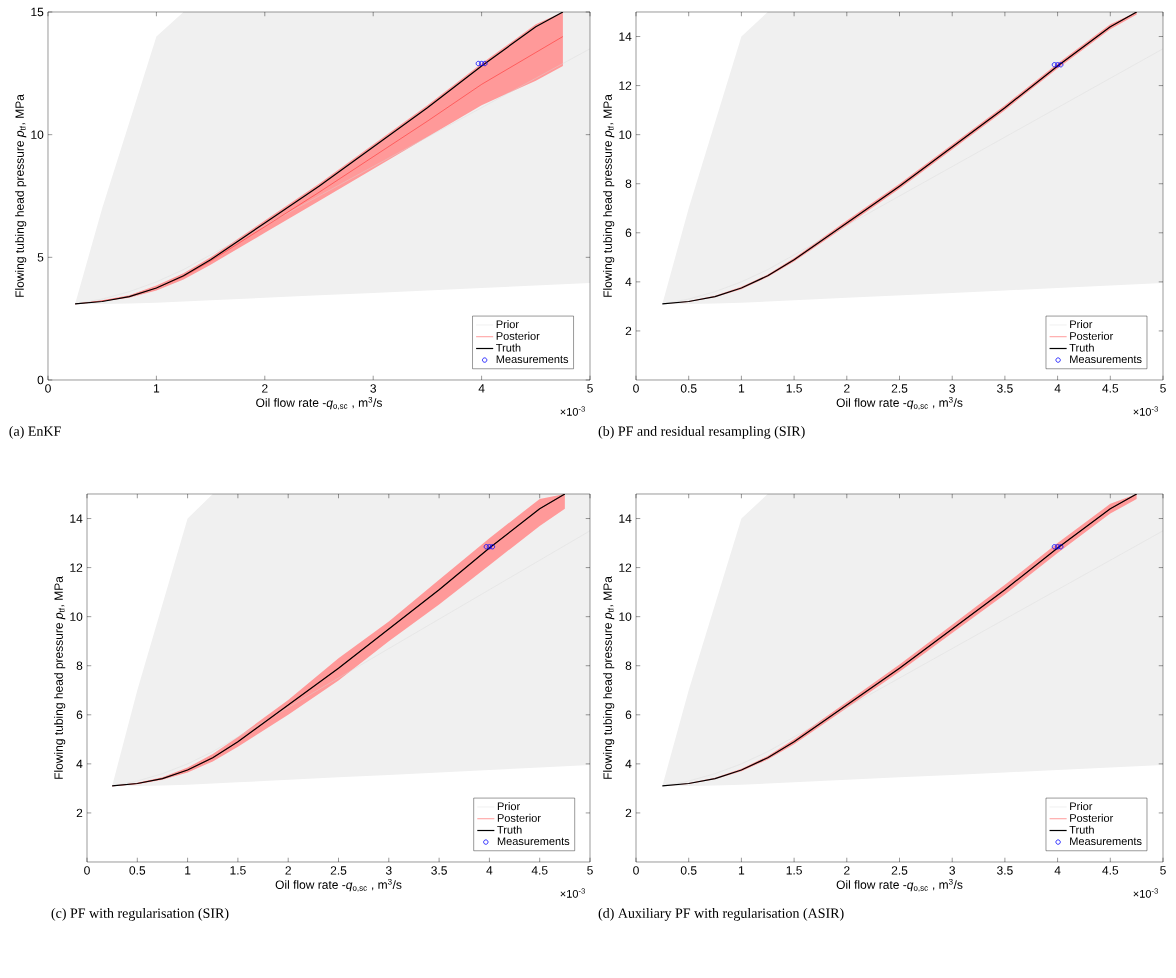 Image resolution: width=1176 pixels, height=978 pixels. I want to click on y-tick-label: 0, so click(40, 380).